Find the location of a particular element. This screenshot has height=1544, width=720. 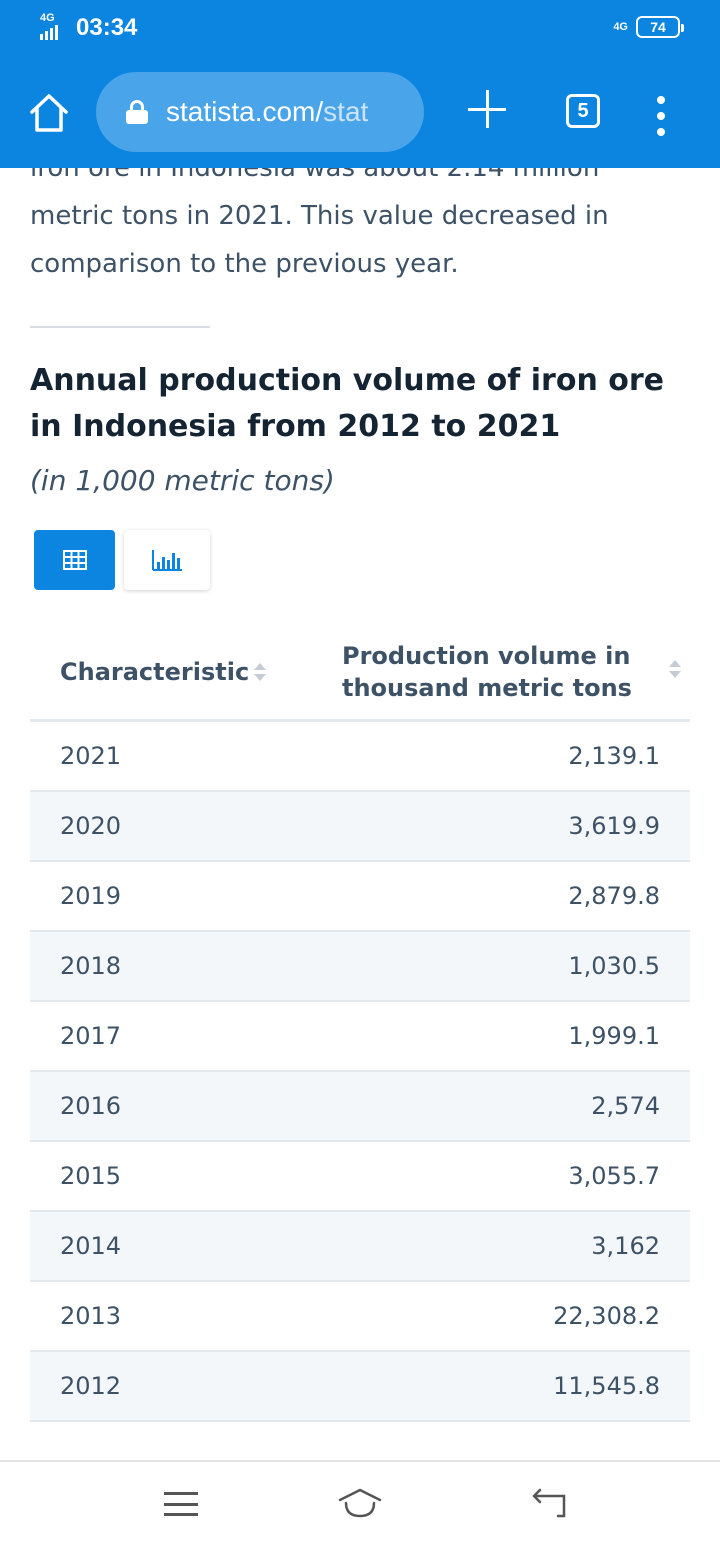

table-row: 2019 2,879.8 is located at coordinates (360, 897).